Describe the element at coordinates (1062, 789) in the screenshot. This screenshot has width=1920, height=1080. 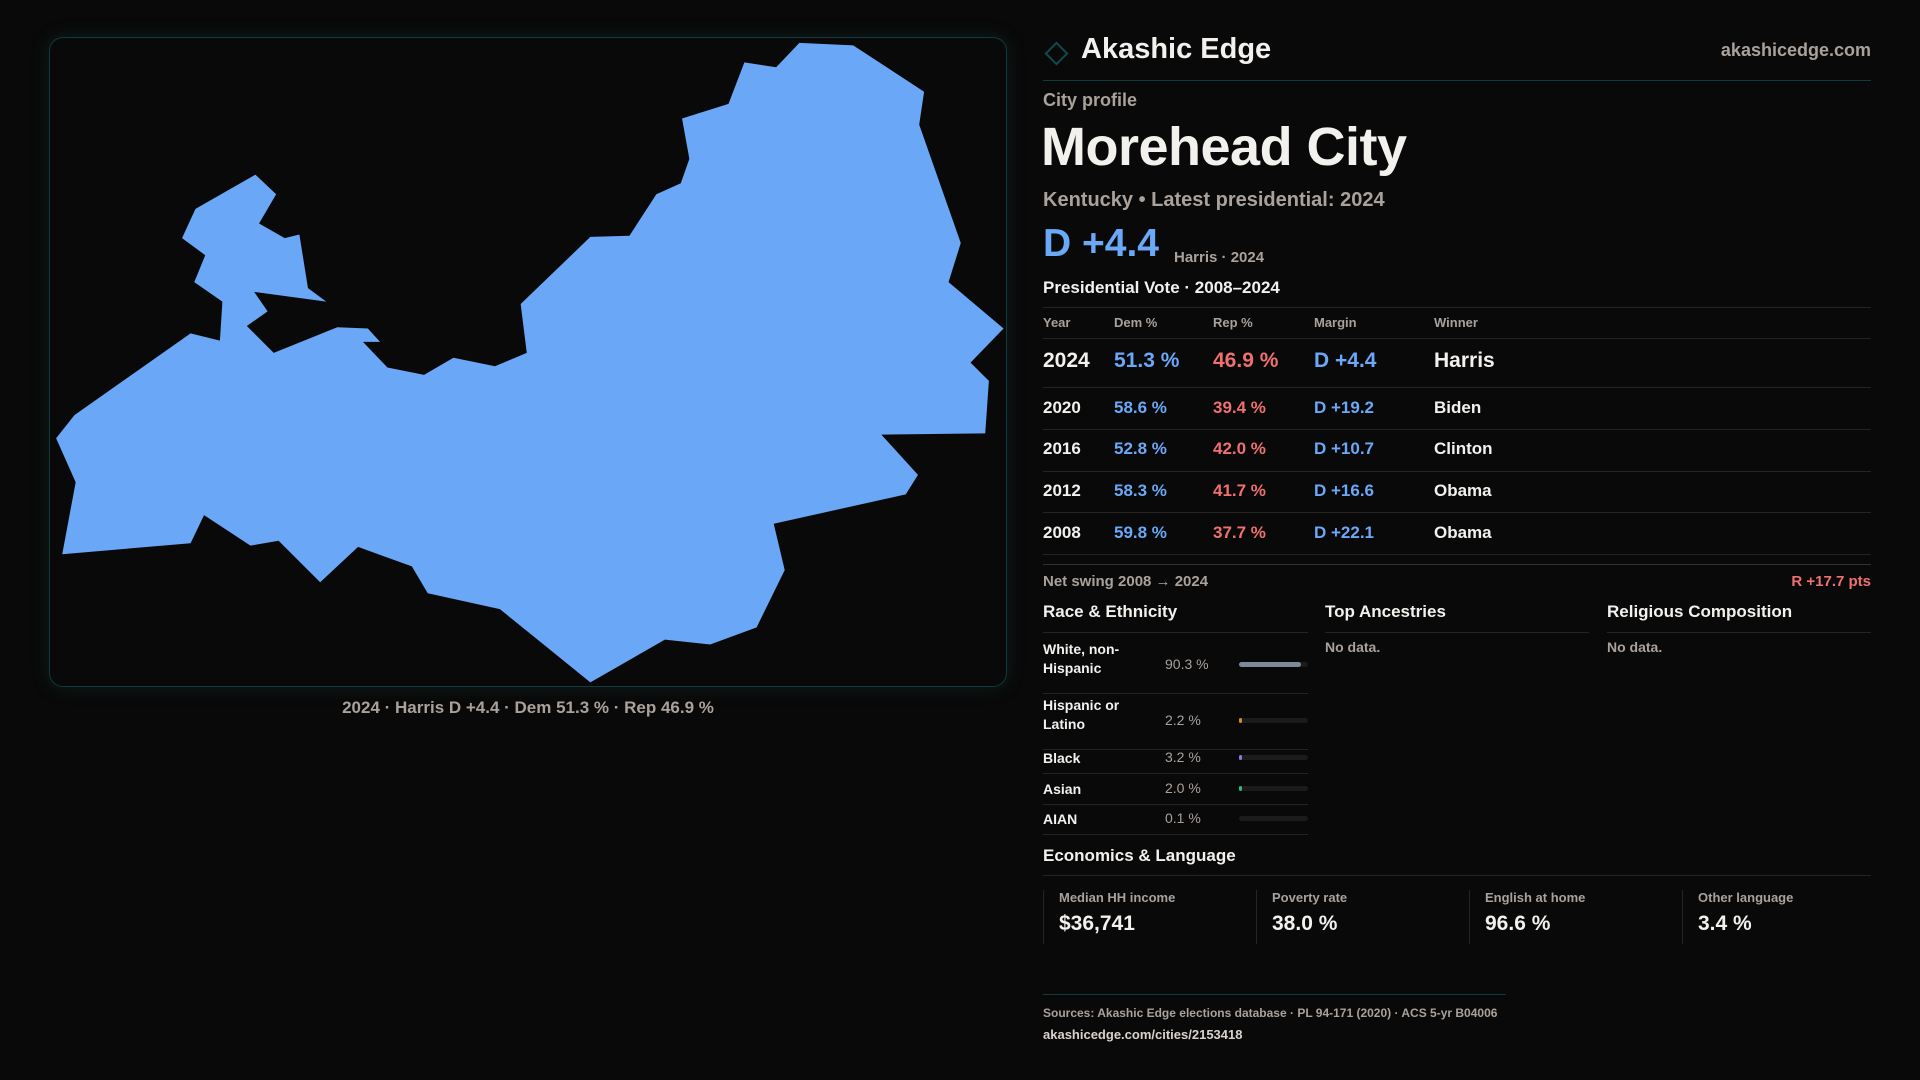
I see `race-label: Asian` at that location.